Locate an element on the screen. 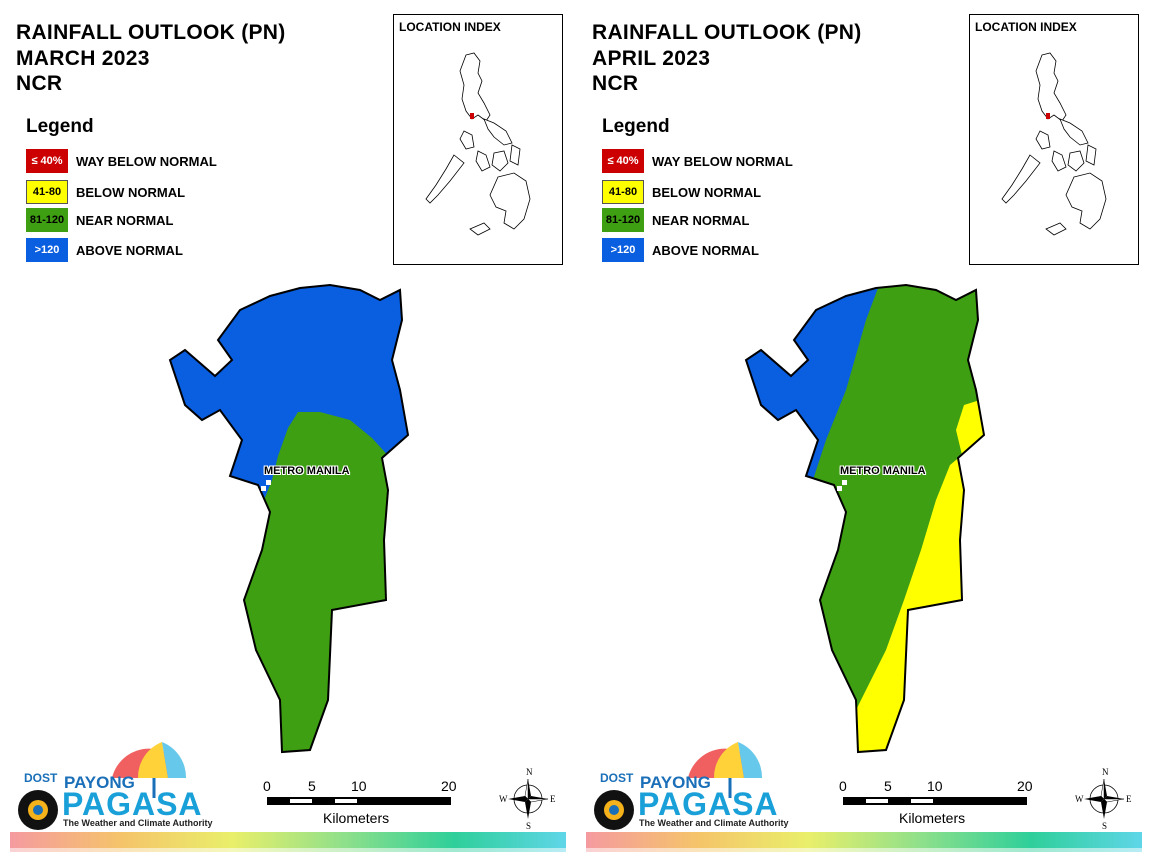 This screenshot has width=1152, height=864. map-period: APRIL 2023 is located at coordinates (651, 58).